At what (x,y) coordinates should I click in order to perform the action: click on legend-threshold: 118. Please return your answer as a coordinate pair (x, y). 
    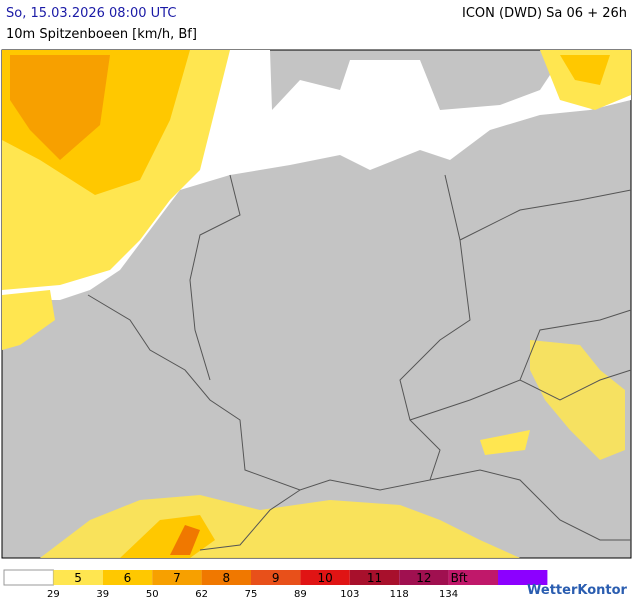
    Looking at the image, I should click on (399, 594).